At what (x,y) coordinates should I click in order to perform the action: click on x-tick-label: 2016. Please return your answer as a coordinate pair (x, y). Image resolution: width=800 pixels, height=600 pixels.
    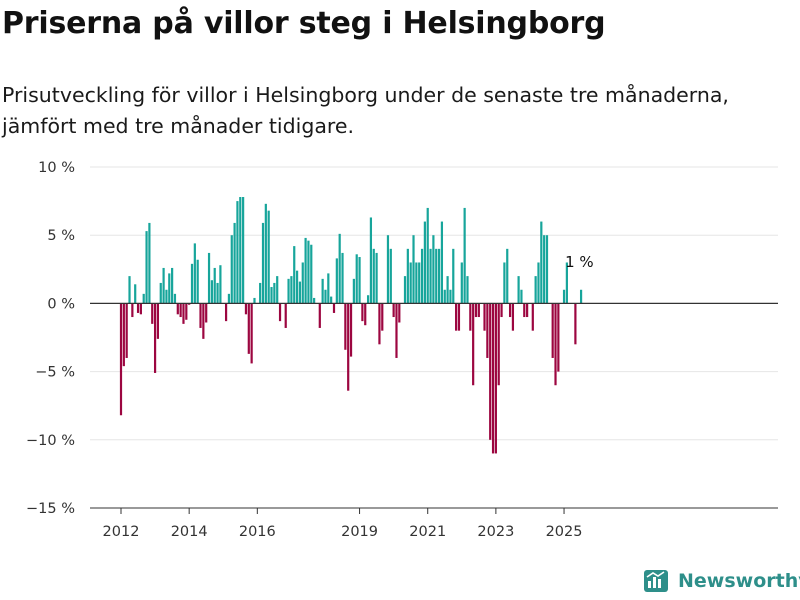
    Looking at the image, I should click on (257, 532).